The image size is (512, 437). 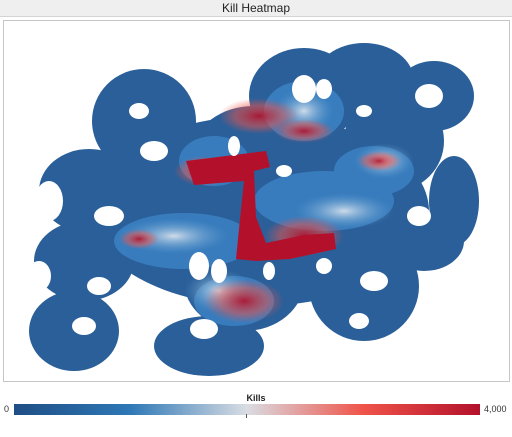 What do you see at coordinates (256, 398) in the screenshot?
I see `legend-title: Kills` at bounding box center [256, 398].